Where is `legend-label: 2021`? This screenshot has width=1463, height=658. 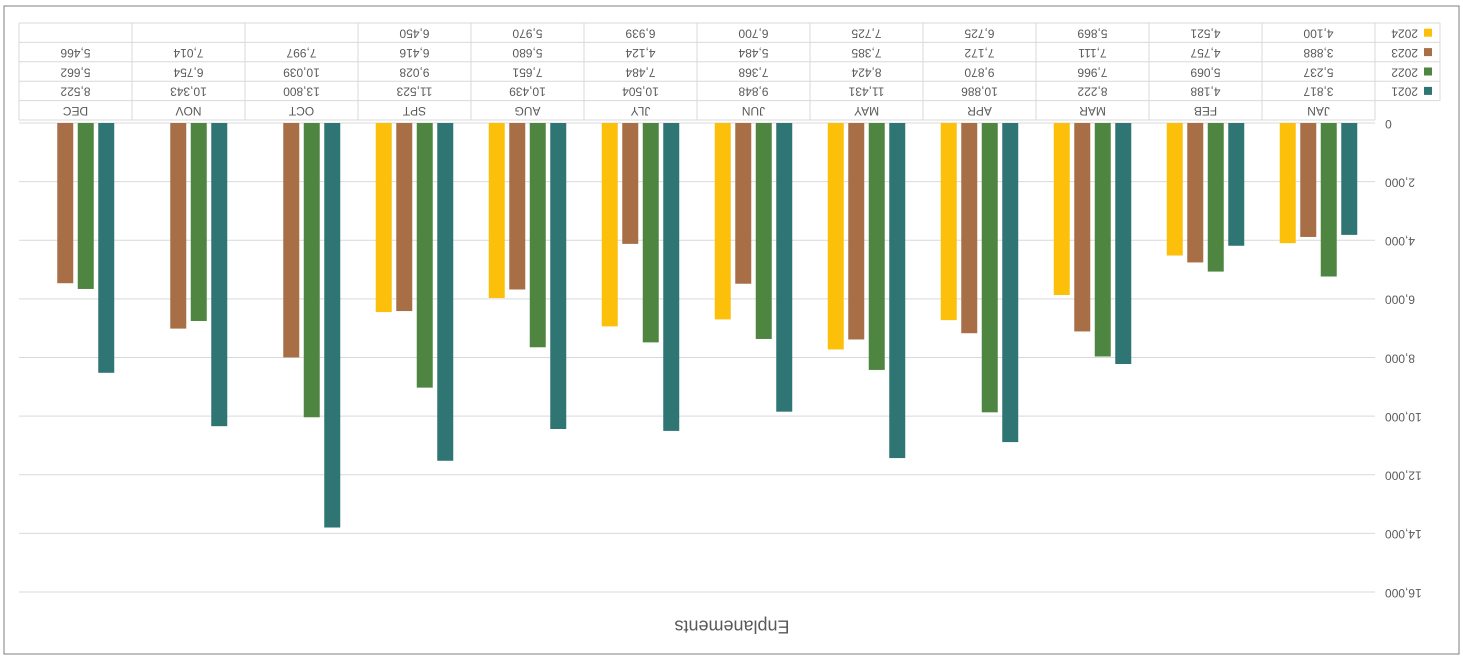 legend-label: 2021 is located at coordinates (1404, 92).